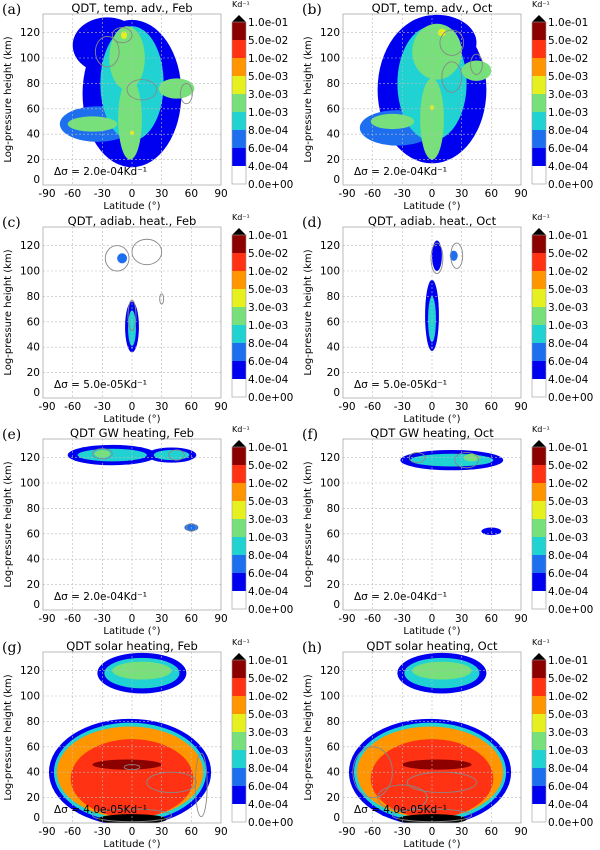  Describe the element at coordinates (568, 95) in the screenshot. I see `colorbar-tick-label: 3.0e-03` at that location.